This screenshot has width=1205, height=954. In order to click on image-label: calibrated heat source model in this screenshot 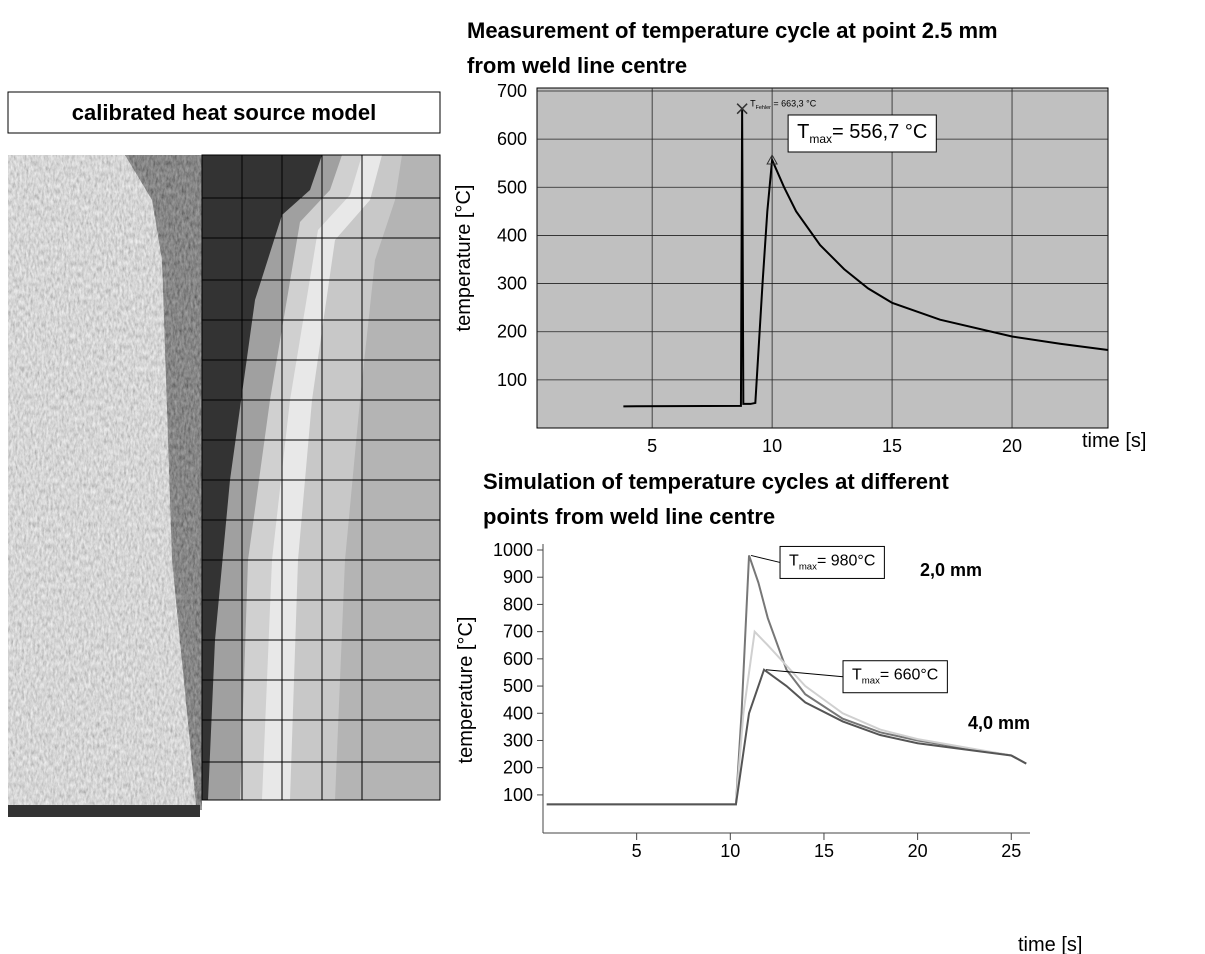, I will do `click(224, 112)`.